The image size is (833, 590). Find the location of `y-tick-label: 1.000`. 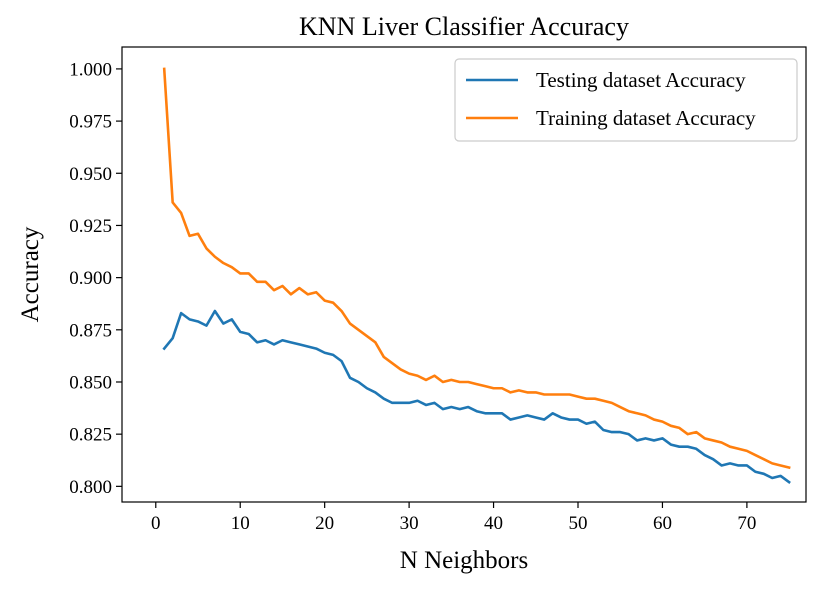

y-tick-label: 1.000 is located at coordinates (90, 69).